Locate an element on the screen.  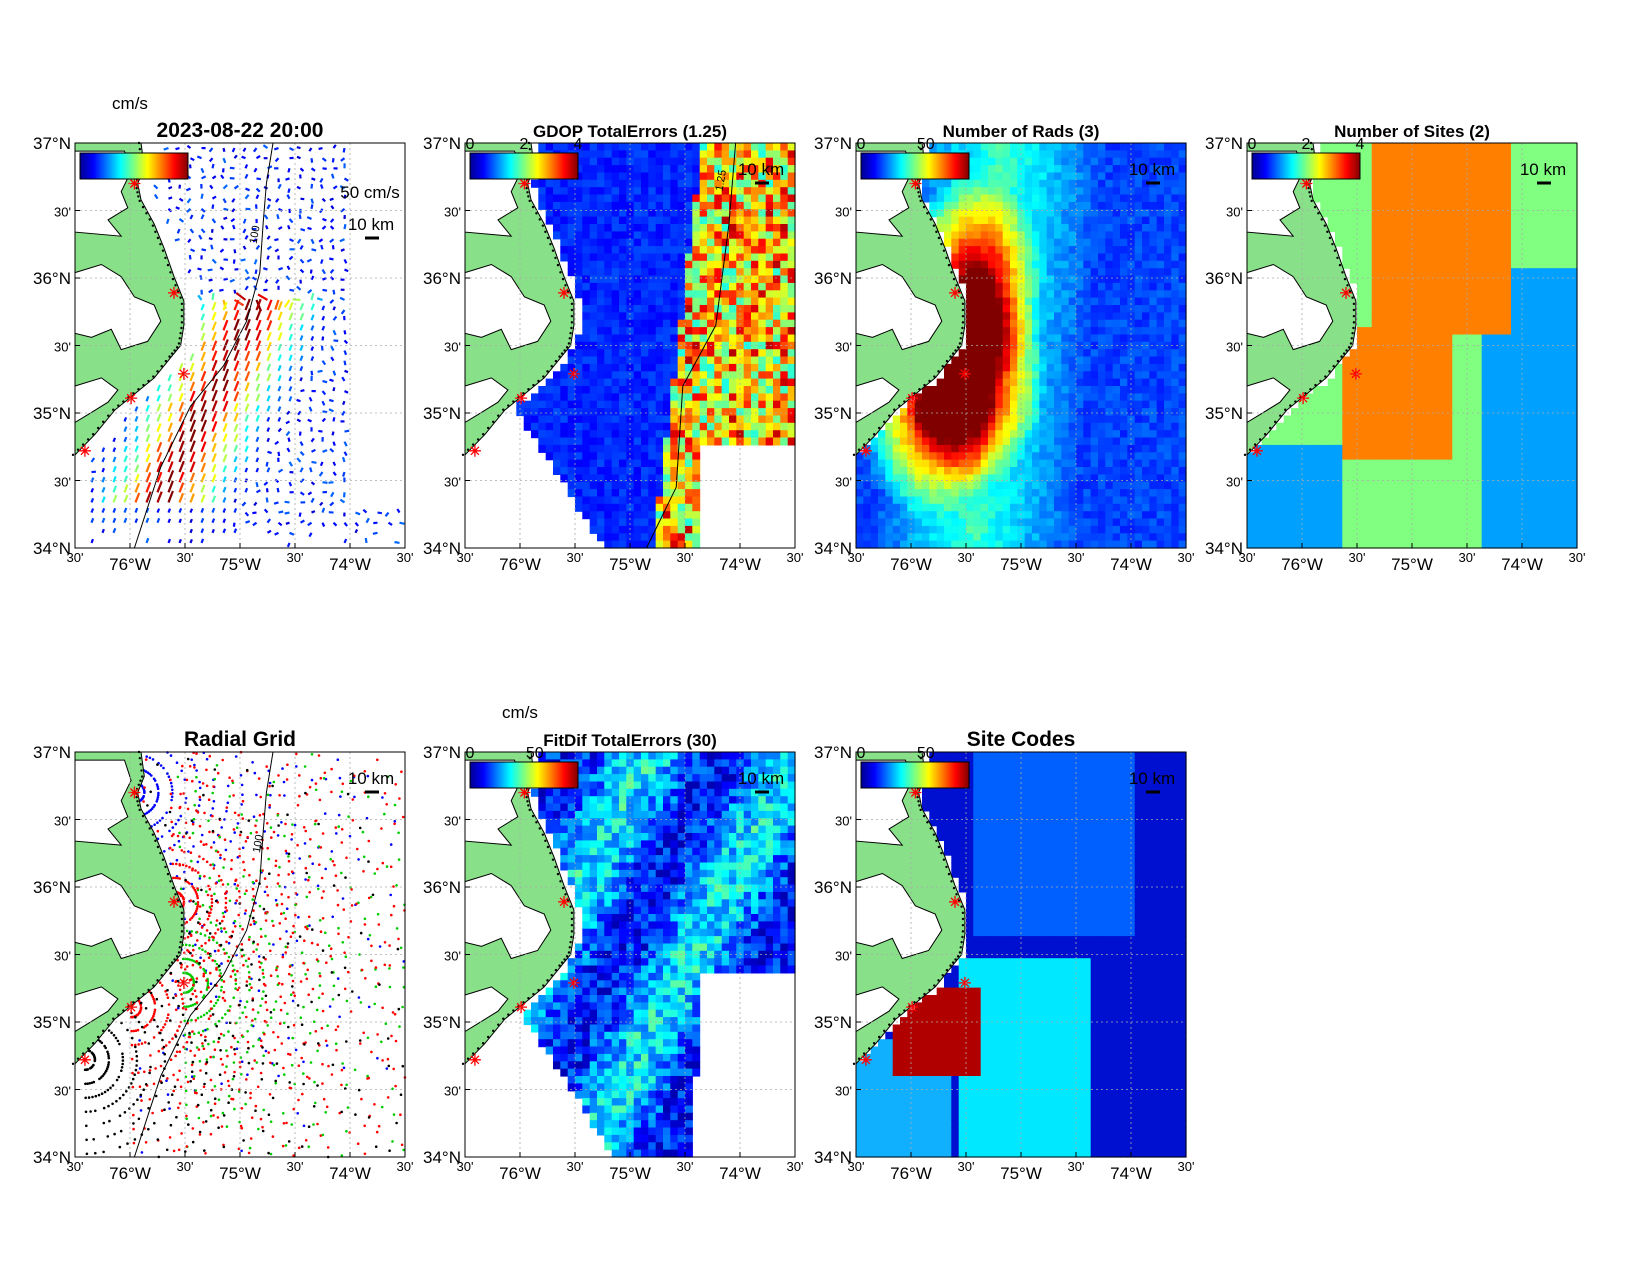
radar-site-marker is located at coordinates (912, 398).